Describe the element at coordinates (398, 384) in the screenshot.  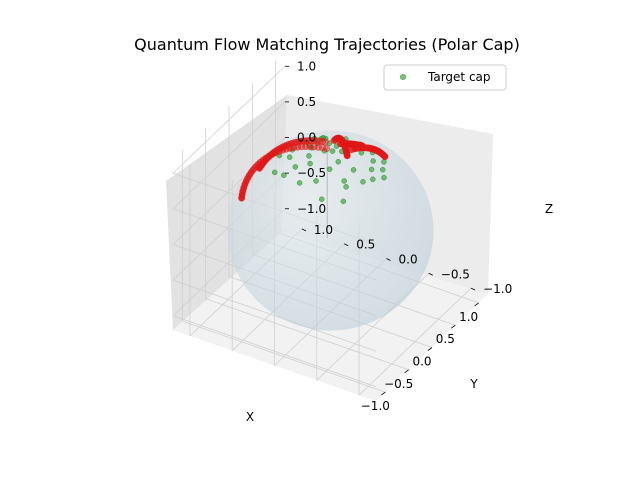
I see `x-tick-label: −0.5` at that location.